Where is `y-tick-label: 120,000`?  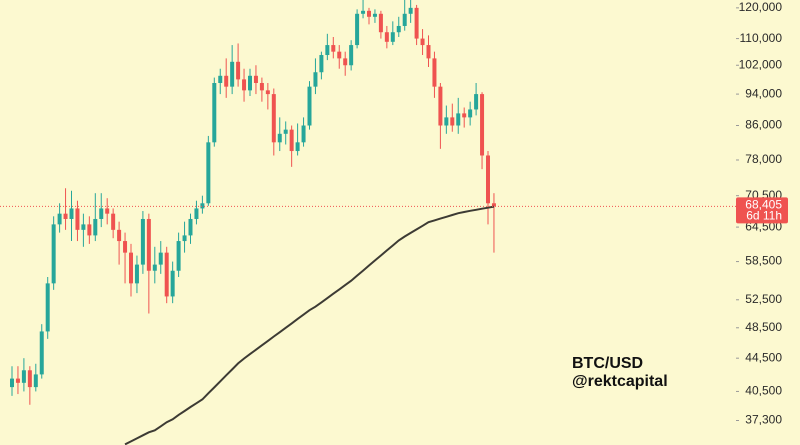 y-tick-label: 120,000 is located at coordinates (761, 7).